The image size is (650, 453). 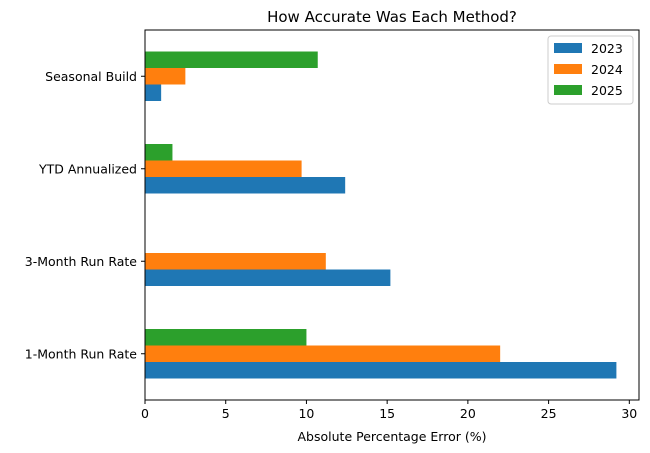 I want to click on x-tick-label: 25, so click(x=549, y=413).